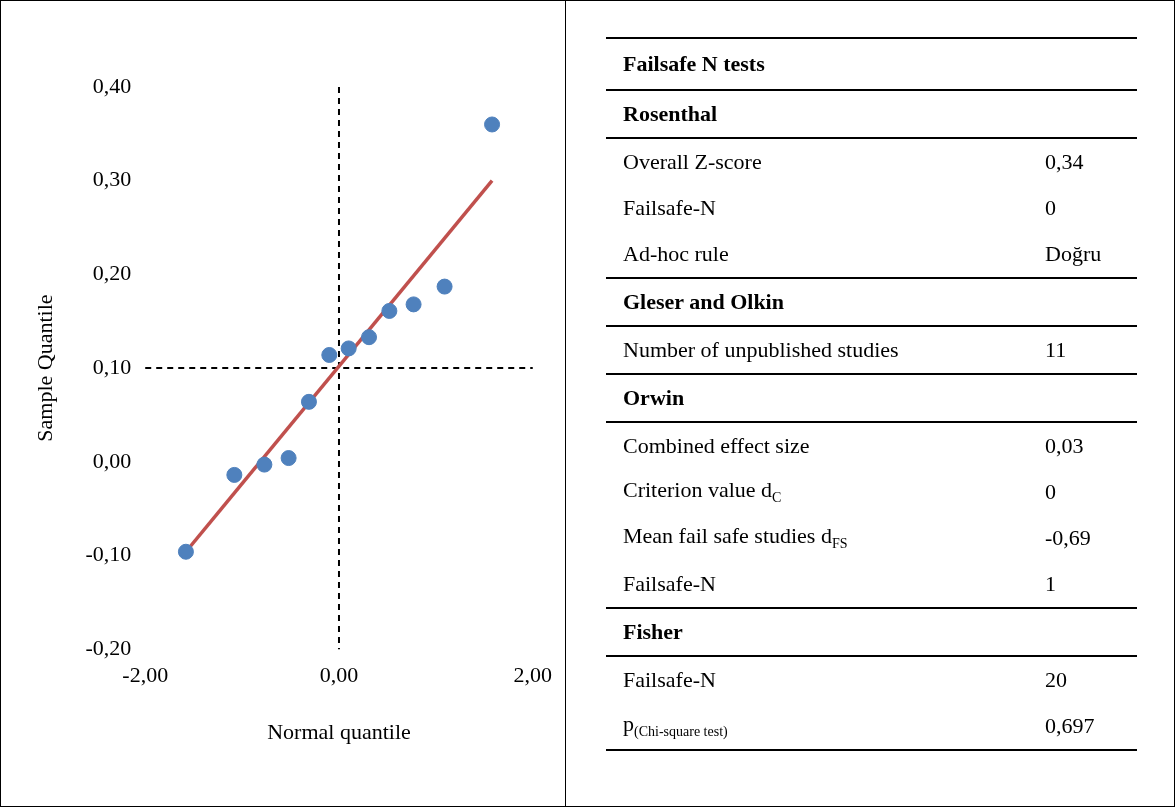  What do you see at coordinates (108, 554) in the screenshot?
I see `y-tick-label: -0,10` at bounding box center [108, 554].